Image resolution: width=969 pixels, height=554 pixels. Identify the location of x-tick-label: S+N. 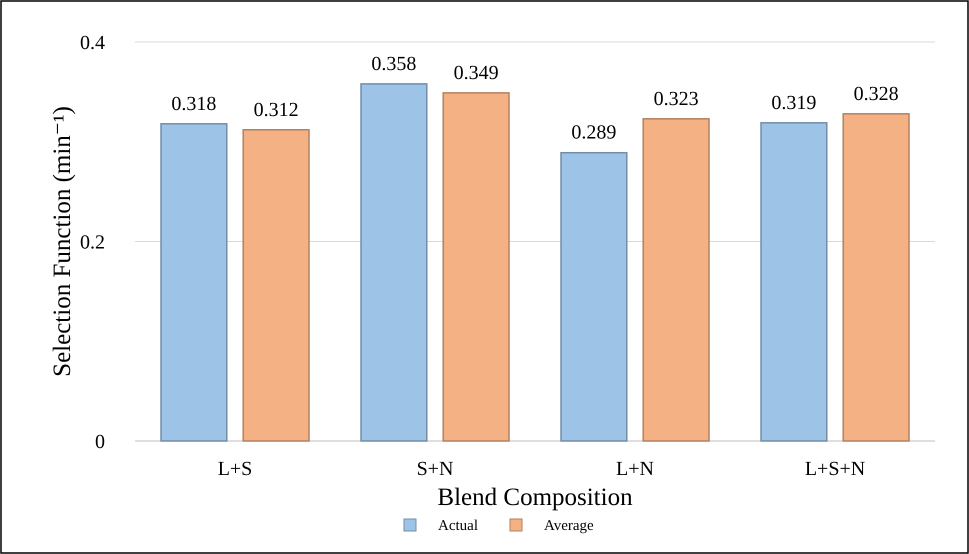
(435, 469).